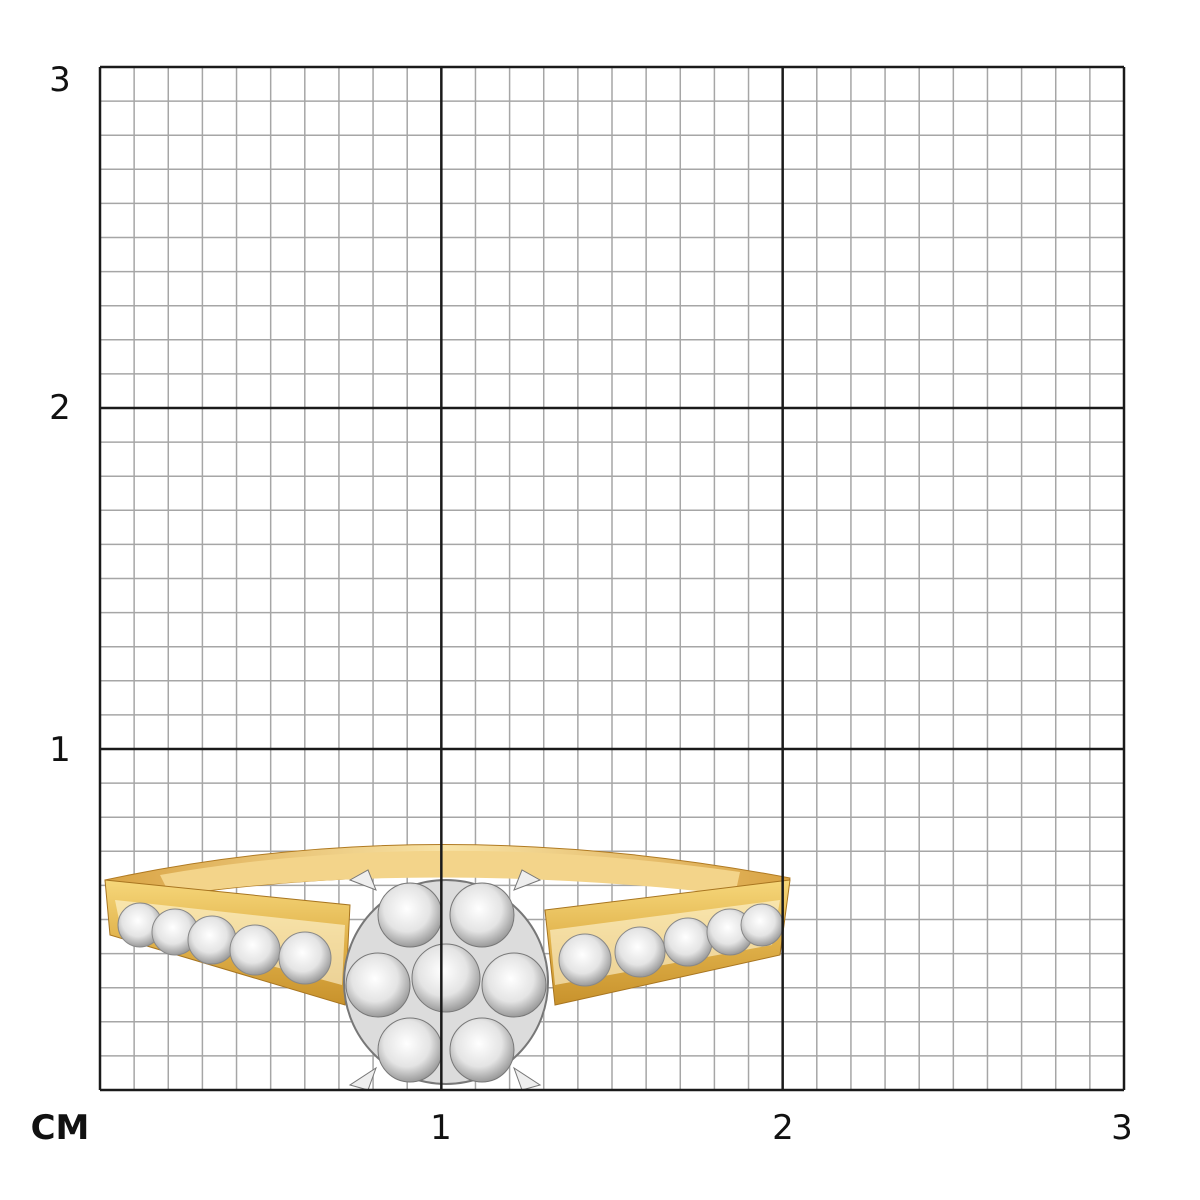 The image size is (1200, 1200). Describe the element at coordinates (60, 750) in the screenshot. I see `y-label-1: 1` at that location.